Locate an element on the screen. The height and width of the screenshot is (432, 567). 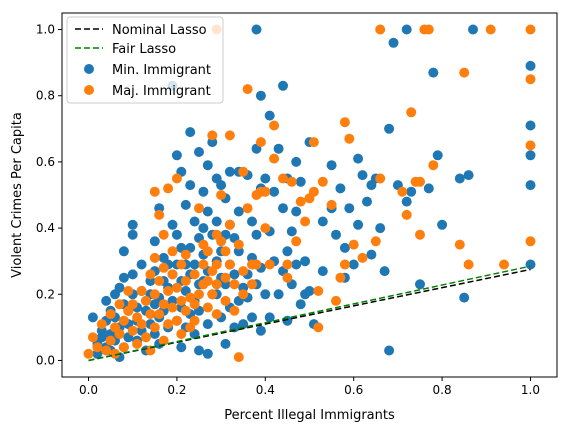
x-tick-label: 0.8 is located at coordinates (442, 390).